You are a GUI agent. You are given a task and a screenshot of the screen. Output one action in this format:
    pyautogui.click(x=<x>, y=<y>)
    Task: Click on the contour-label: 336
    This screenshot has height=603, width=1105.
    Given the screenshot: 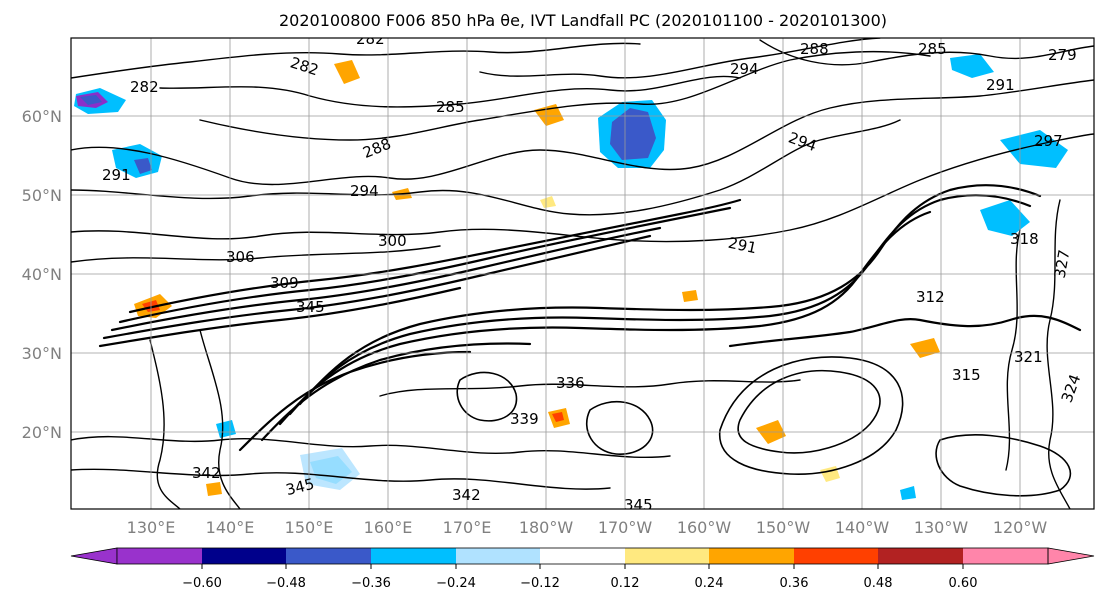 What is the action you would take?
    pyautogui.click(x=570, y=383)
    